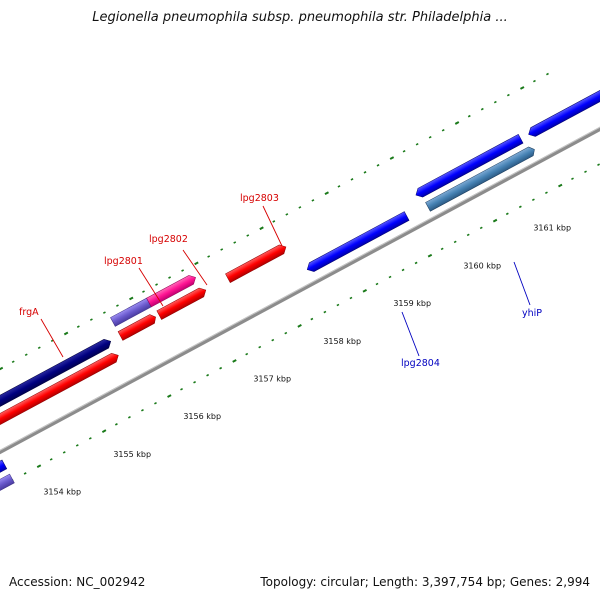 The width and height of the screenshot is (600, 600). What do you see at coordinates (4, 483) in the screenshot?
I see `gene-prev-blue` at bounding box center [4, 483].